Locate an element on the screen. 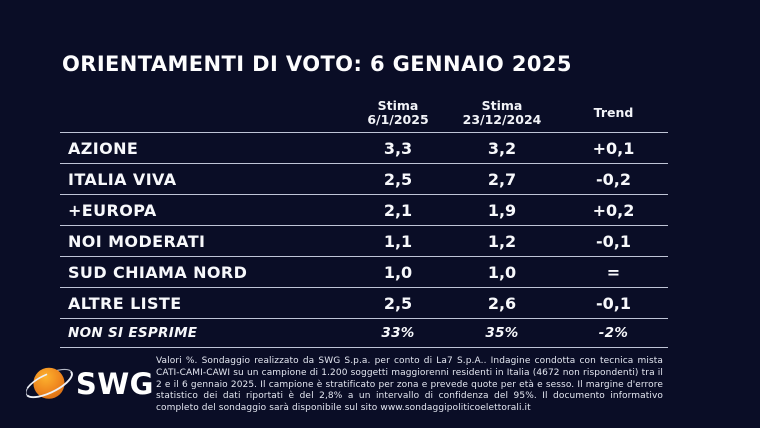  party-name: SUD CHIAMA NORD is located at coordinates (158, 272).